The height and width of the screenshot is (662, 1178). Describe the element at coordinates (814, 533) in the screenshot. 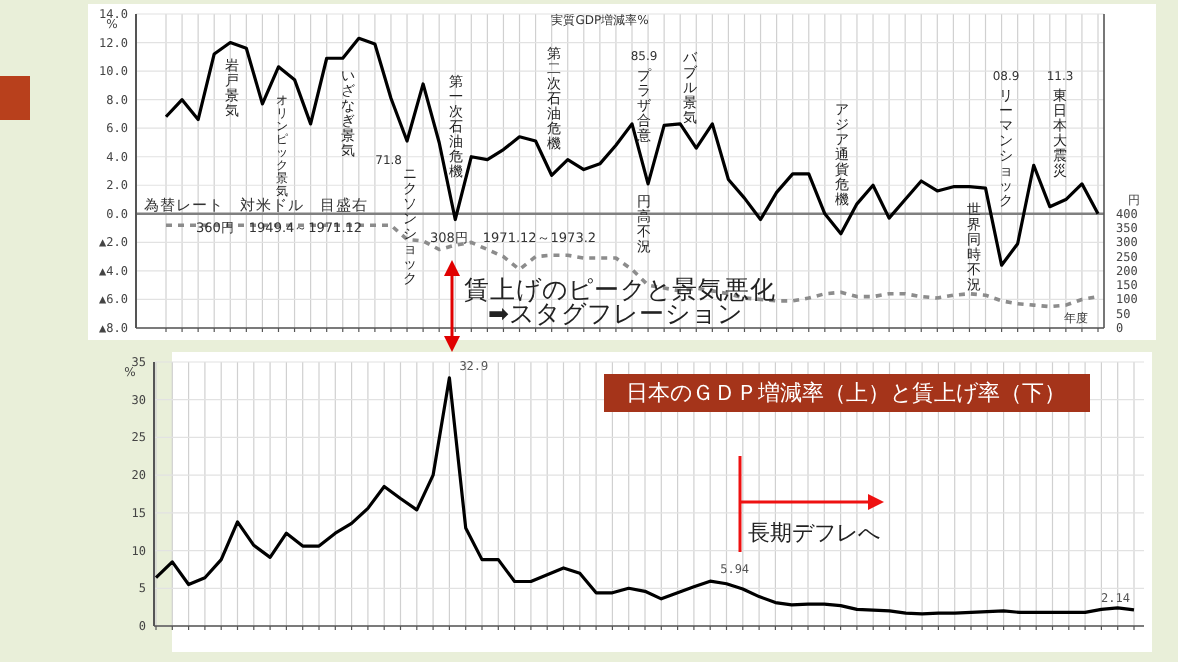

I see `annotation: 長期デフレへ` at that location.